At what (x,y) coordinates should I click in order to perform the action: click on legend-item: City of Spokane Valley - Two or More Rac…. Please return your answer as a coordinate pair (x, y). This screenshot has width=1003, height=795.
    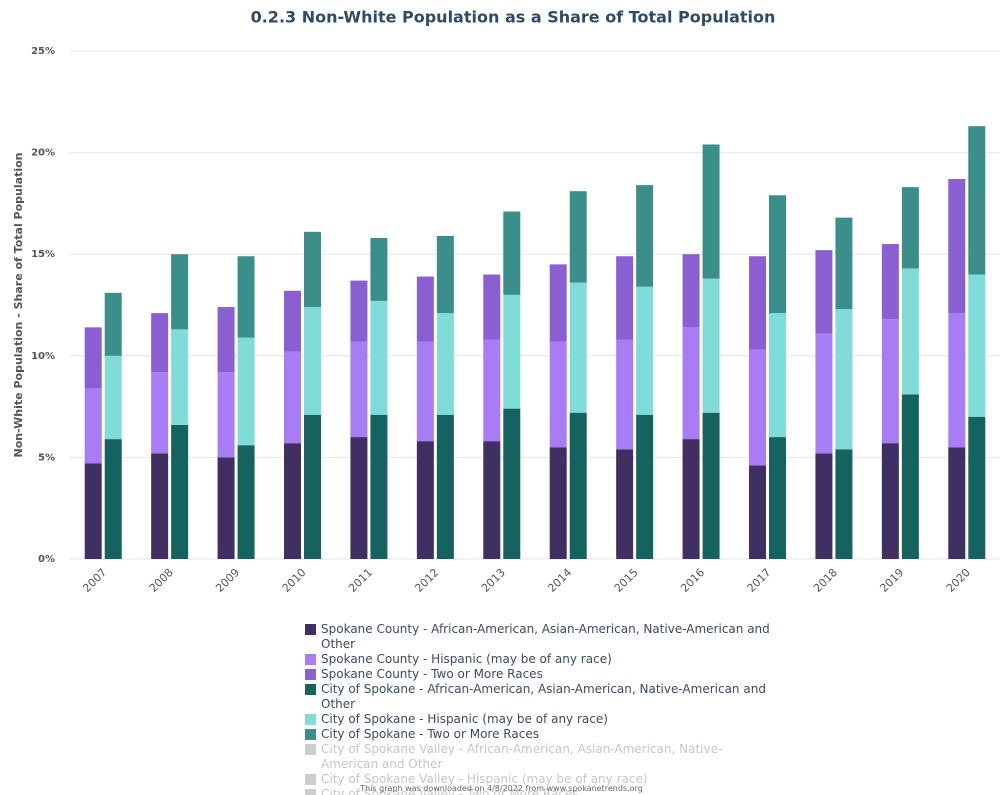
    Looking at the image, I should click on (540, 791).